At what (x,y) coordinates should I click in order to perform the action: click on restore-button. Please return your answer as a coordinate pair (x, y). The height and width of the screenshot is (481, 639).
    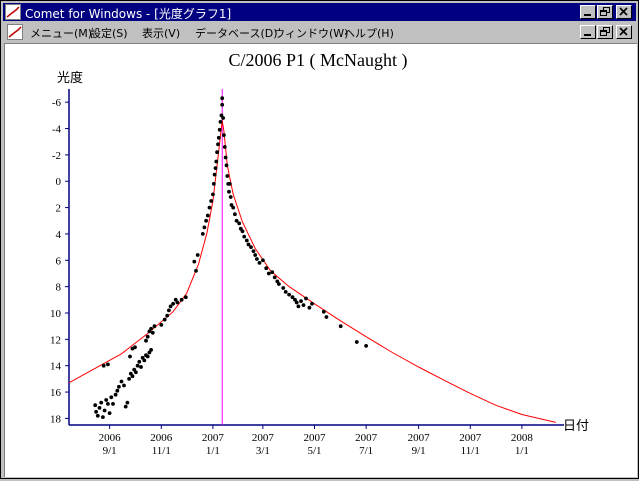
    Looking at the image, I should click on (605, 12).